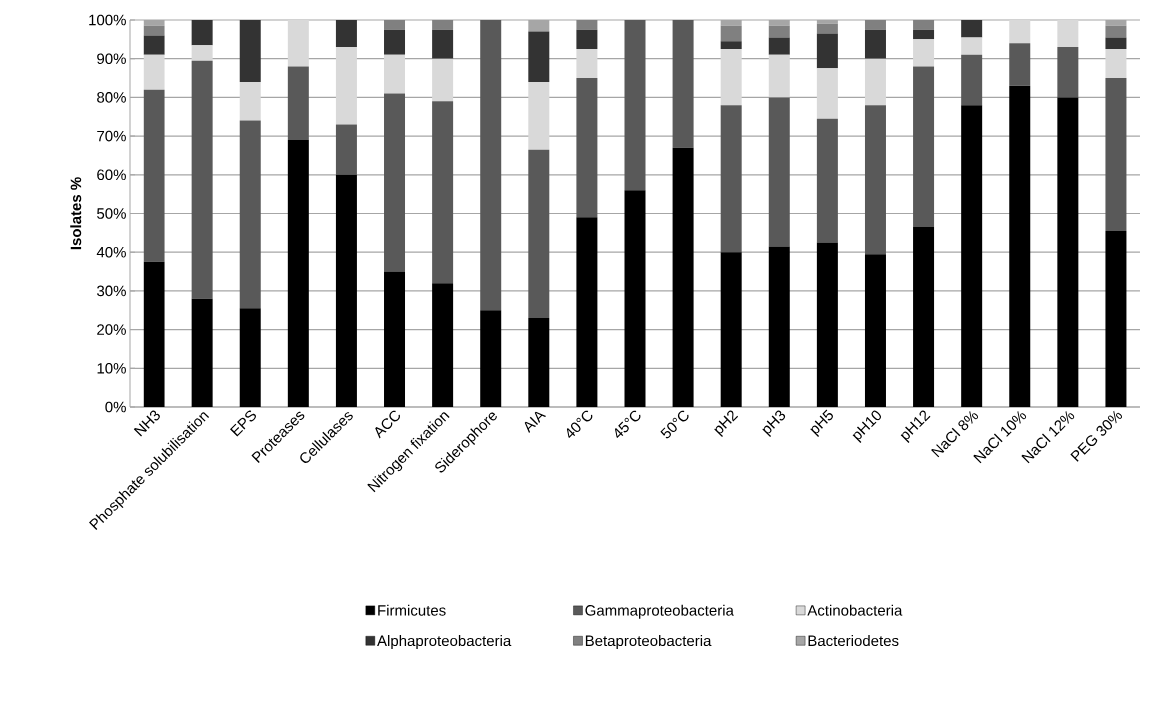 The height and width of the screenshot is (707, 1153). What do you see at coordinates (111, 58) in the screenshot?
I see `y-tick-label: 90%` at bounding box center [111, 58].